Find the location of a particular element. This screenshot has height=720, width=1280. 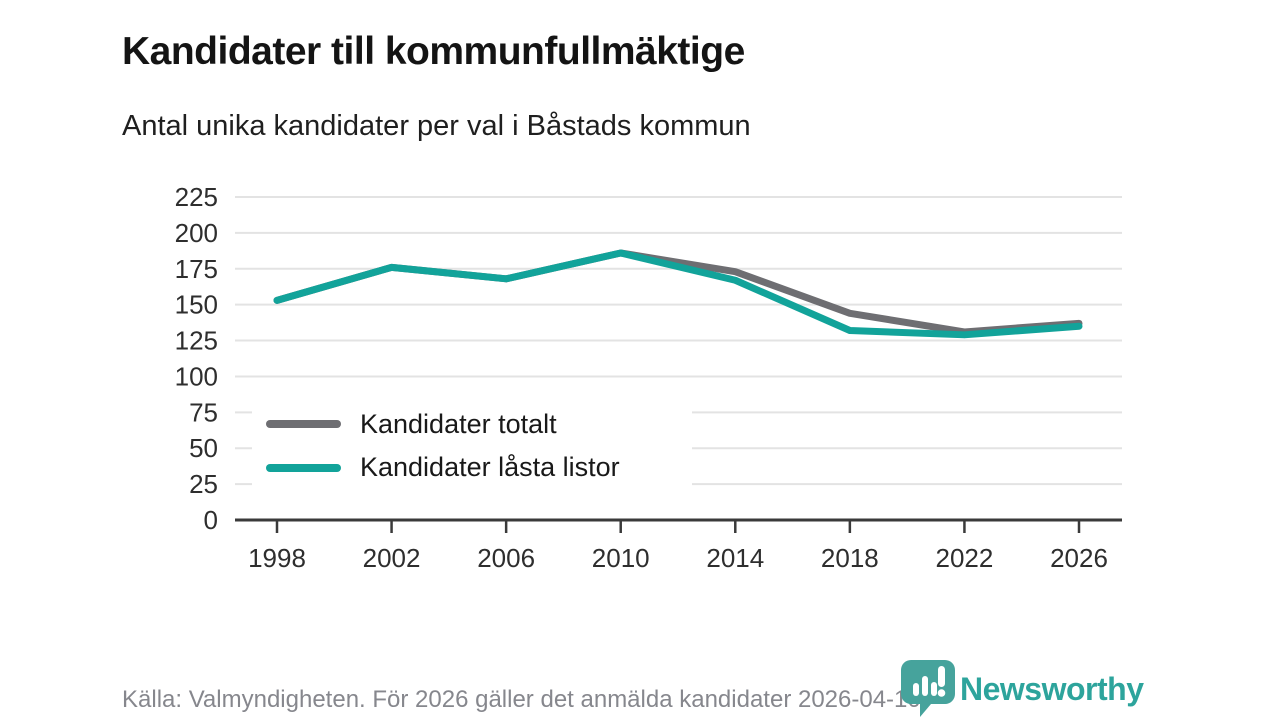

y-axis-tick-label: 50 is located at coordinates (203, 448).